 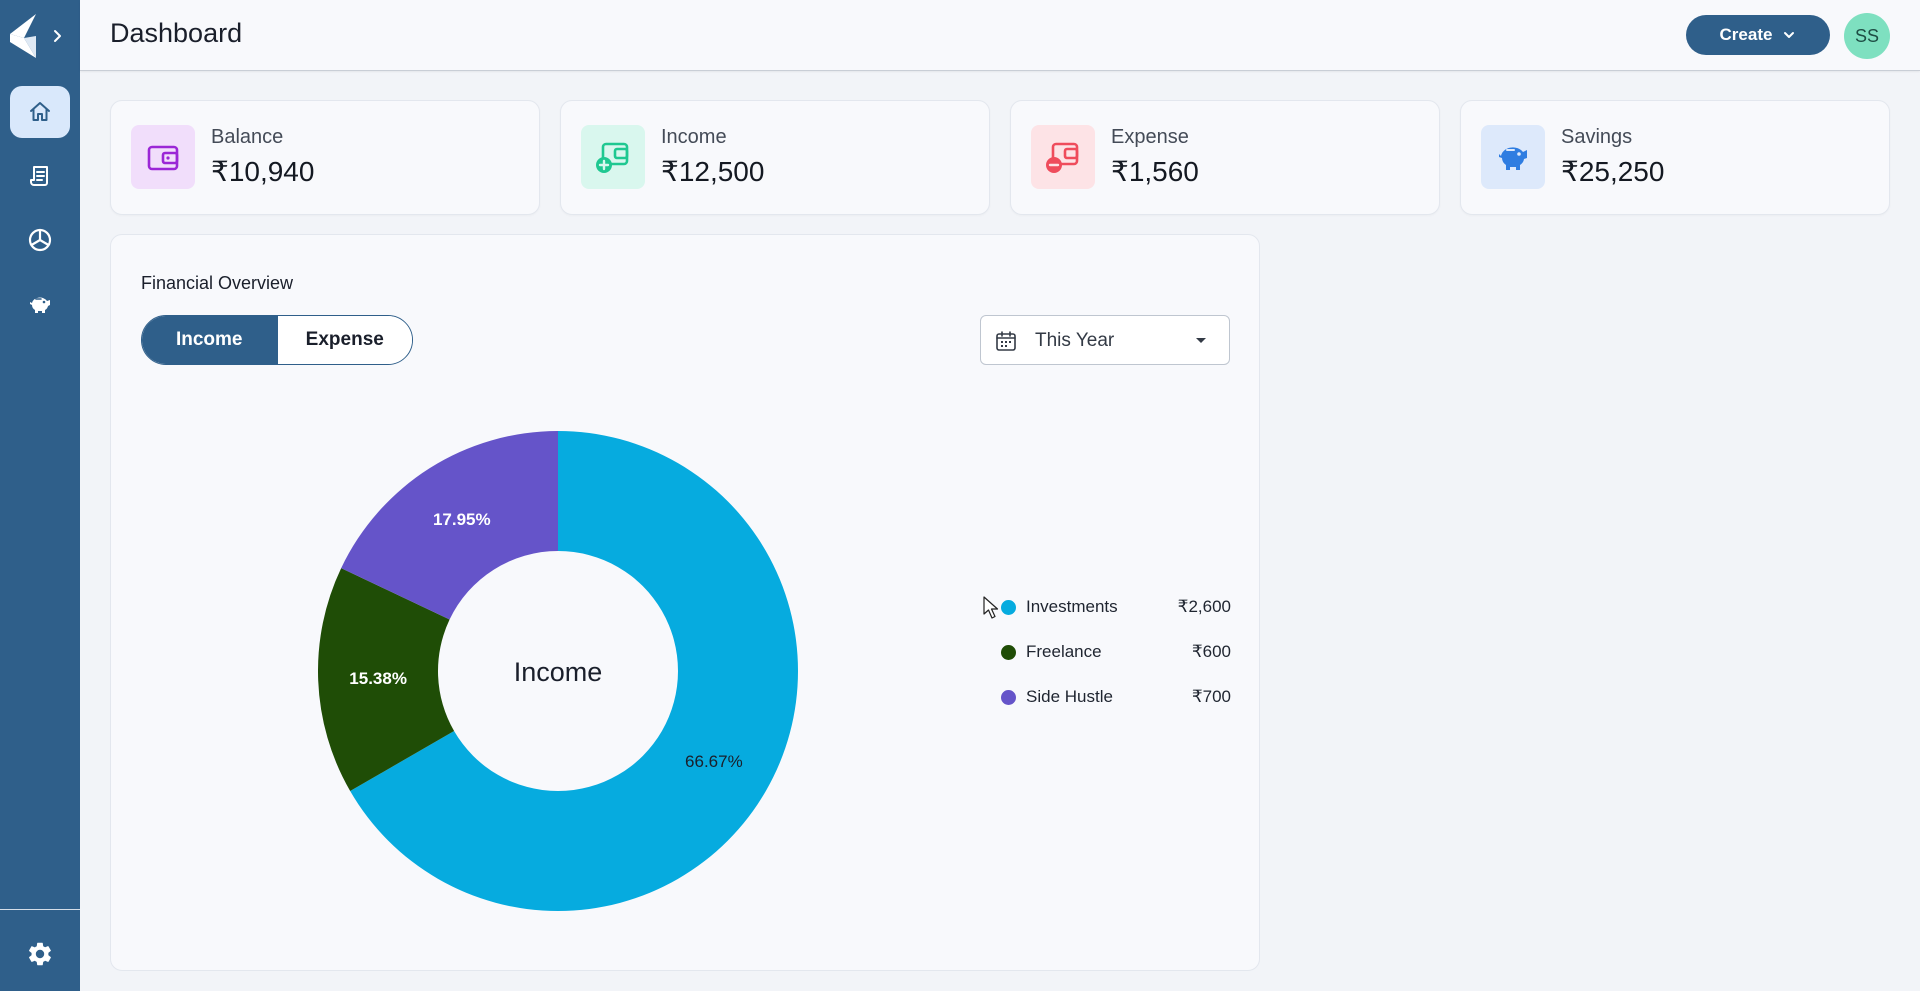 What do you see at coordinates (1155, 171) in the screenshot?
I see `stat-value: ₹1,560` at bounding box center [1155, 171].